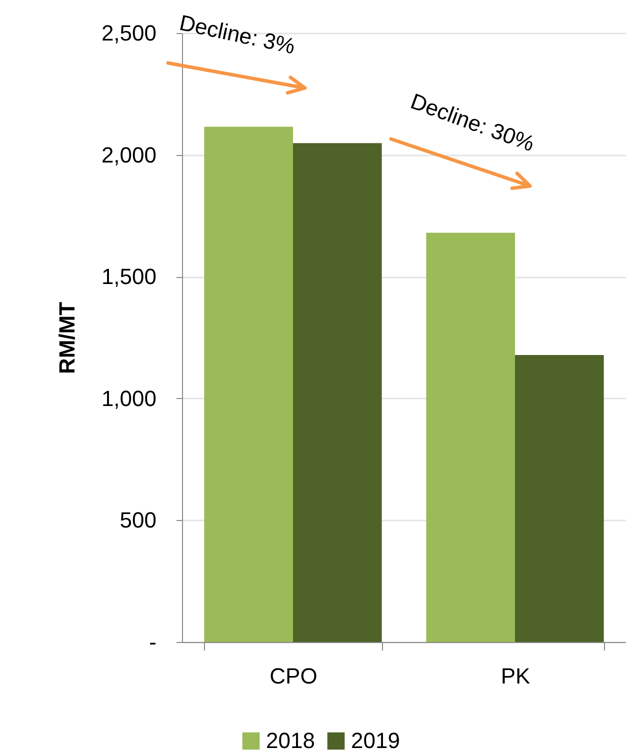 This screenshot has height=755, width=634. Describe the element at coordinates (128, 155) in the screenshot. I see `y-tick-label: 2,000` at that location.